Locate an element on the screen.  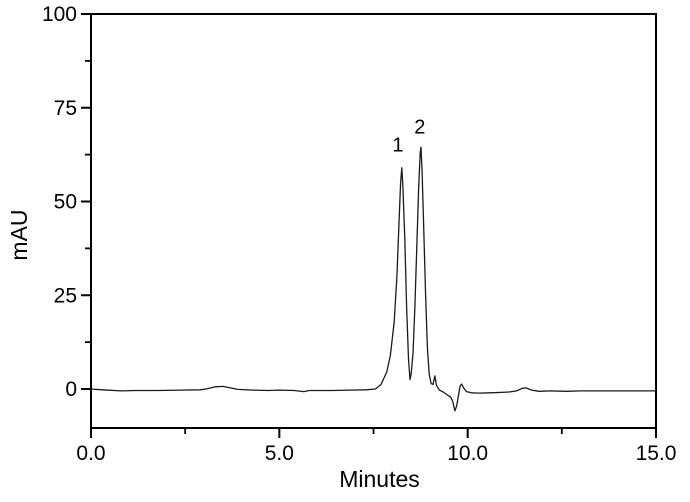
peak-label-2: 2 is located at coordinates (419, 127).